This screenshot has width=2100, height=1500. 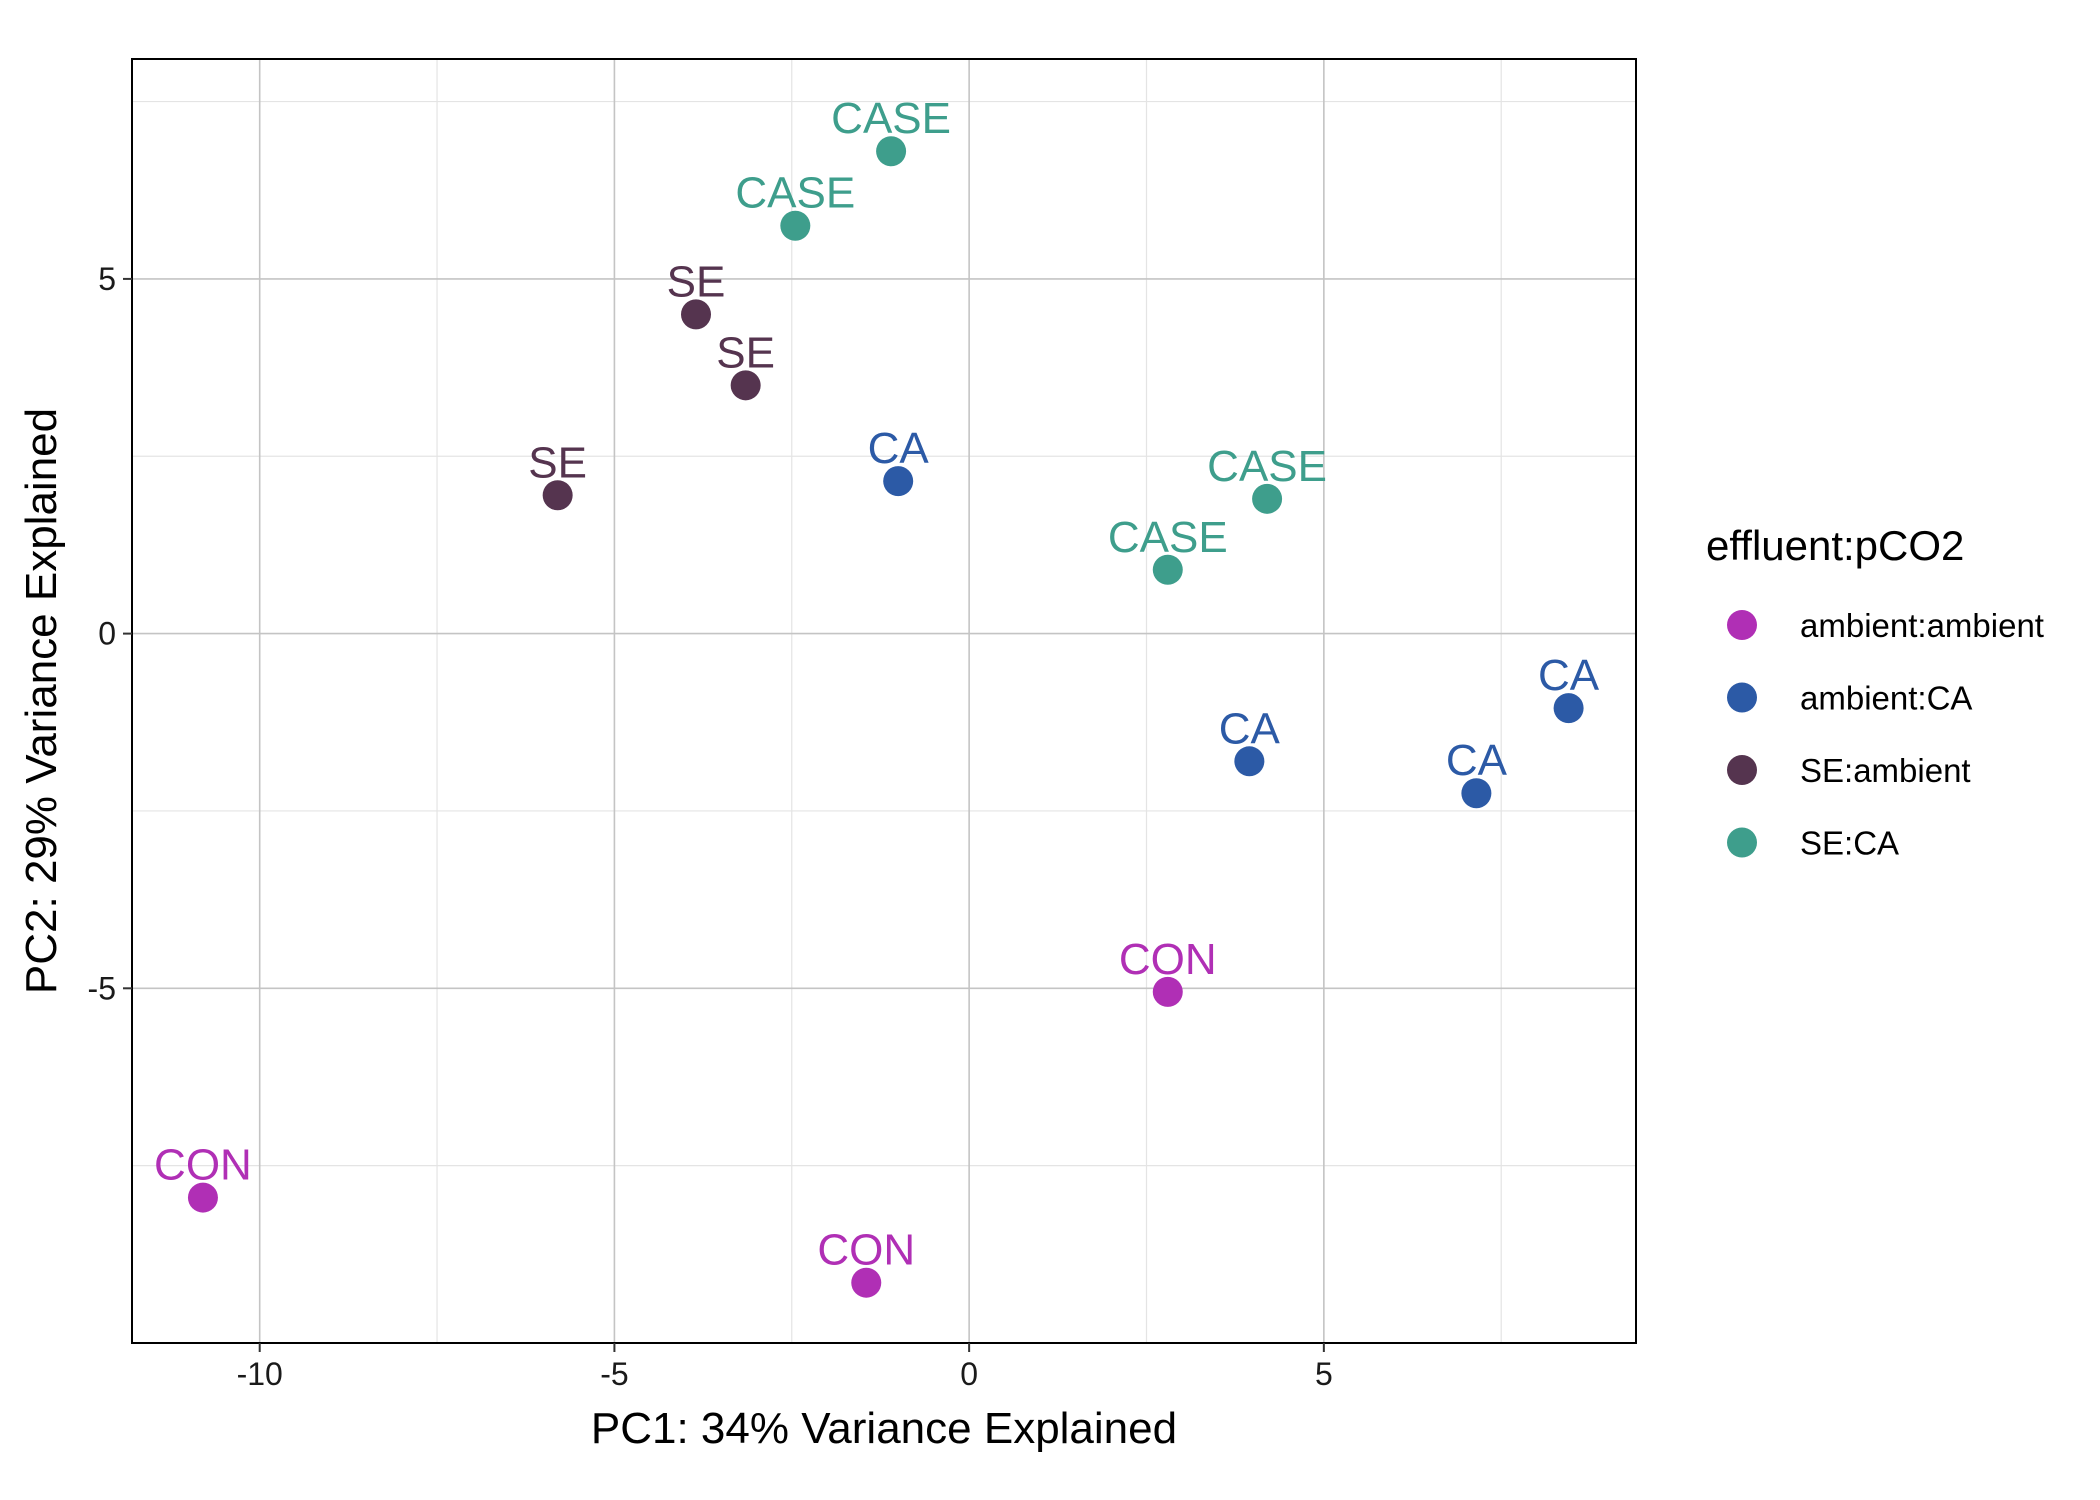 I want to click on legend-title: effluent:pCO2, so click(x=1835, y=545).